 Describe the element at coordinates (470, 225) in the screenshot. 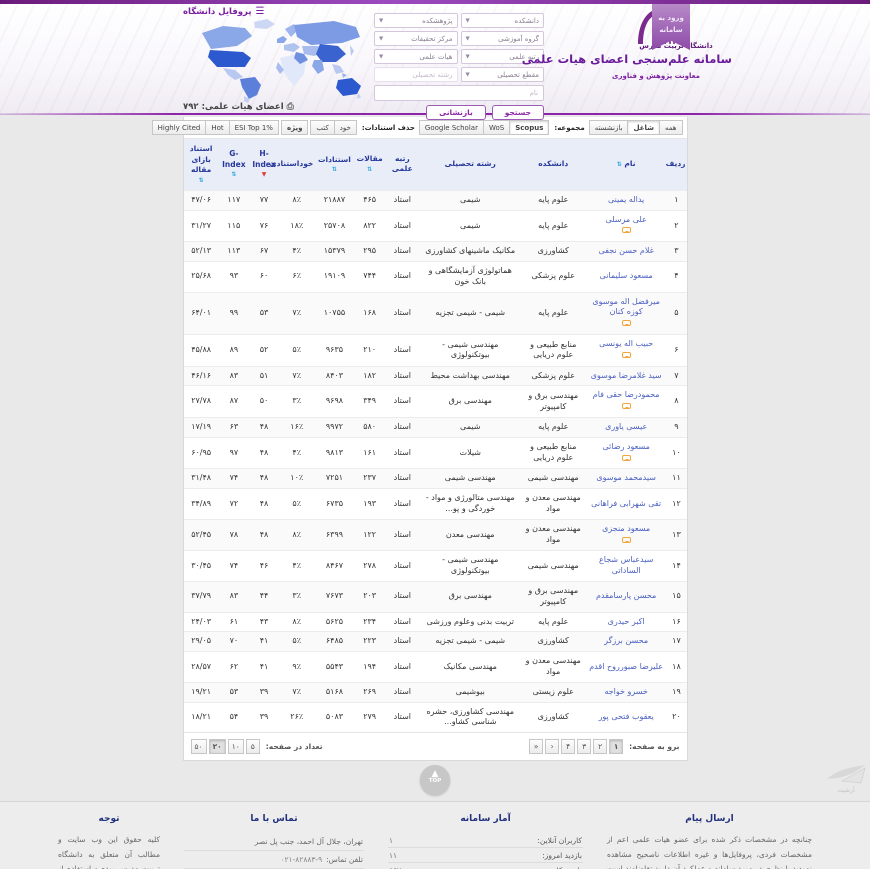

I see `field-cell: شیمی` at that location.